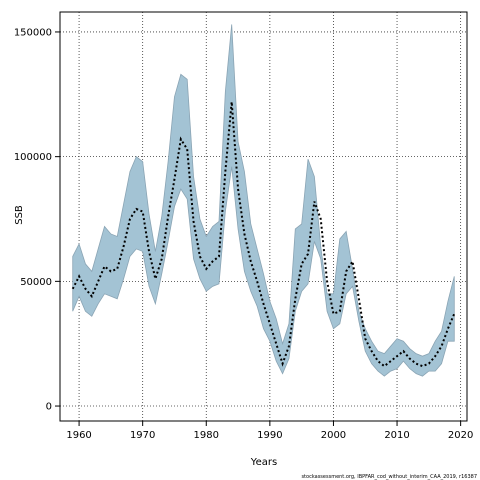  What do you see at coordinates (269, 435) in the screenshot?
I see `x-tick-label: 1990` at bounding box center [269, 435].